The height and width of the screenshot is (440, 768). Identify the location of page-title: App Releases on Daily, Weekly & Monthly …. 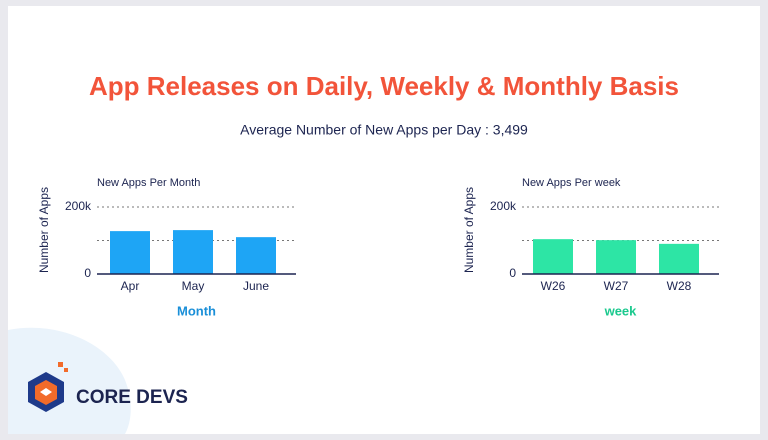
(384, 86).